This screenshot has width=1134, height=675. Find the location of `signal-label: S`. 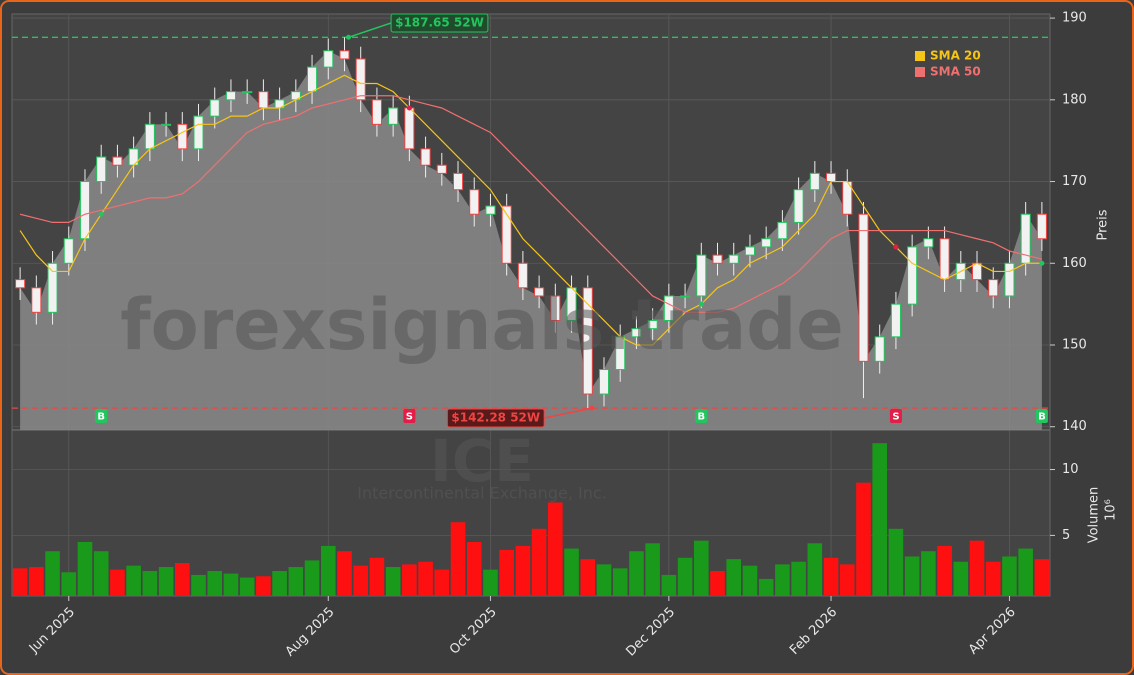

signal-label: S is located at coordinates (409, 417).